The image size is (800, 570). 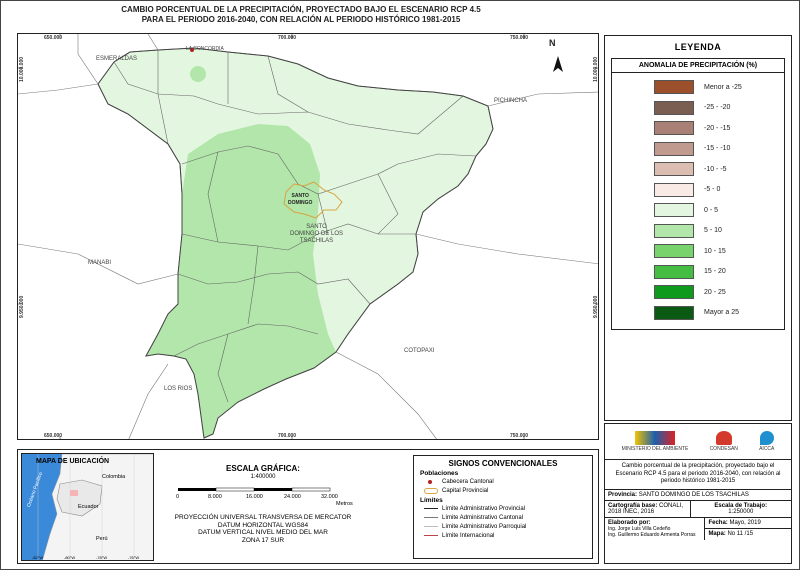 What do you see at coordinates (511, 101) in the screenshot?
I see `label-pichincha: PICHINCHA` at bounding box center [511, 101].